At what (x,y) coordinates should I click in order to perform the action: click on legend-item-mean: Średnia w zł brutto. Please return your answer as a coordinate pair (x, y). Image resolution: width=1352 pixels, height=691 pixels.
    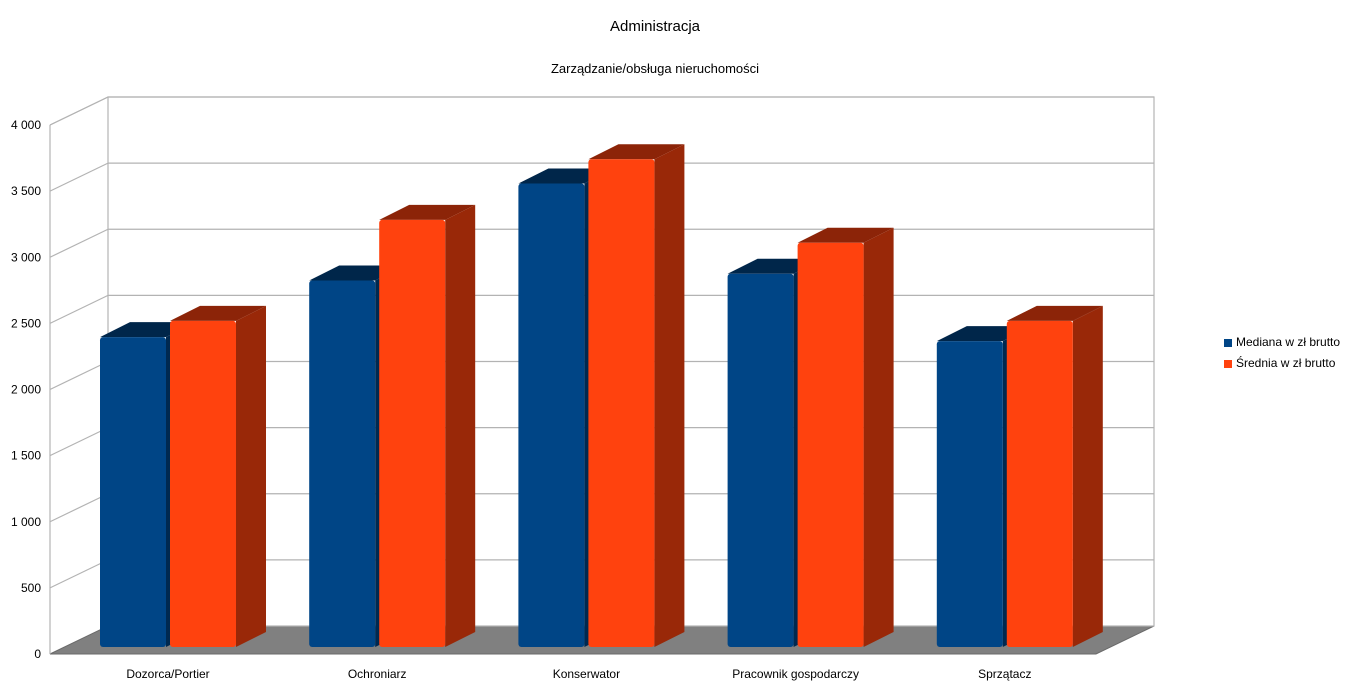
    Looking at the image, I should click on (1282, 363).